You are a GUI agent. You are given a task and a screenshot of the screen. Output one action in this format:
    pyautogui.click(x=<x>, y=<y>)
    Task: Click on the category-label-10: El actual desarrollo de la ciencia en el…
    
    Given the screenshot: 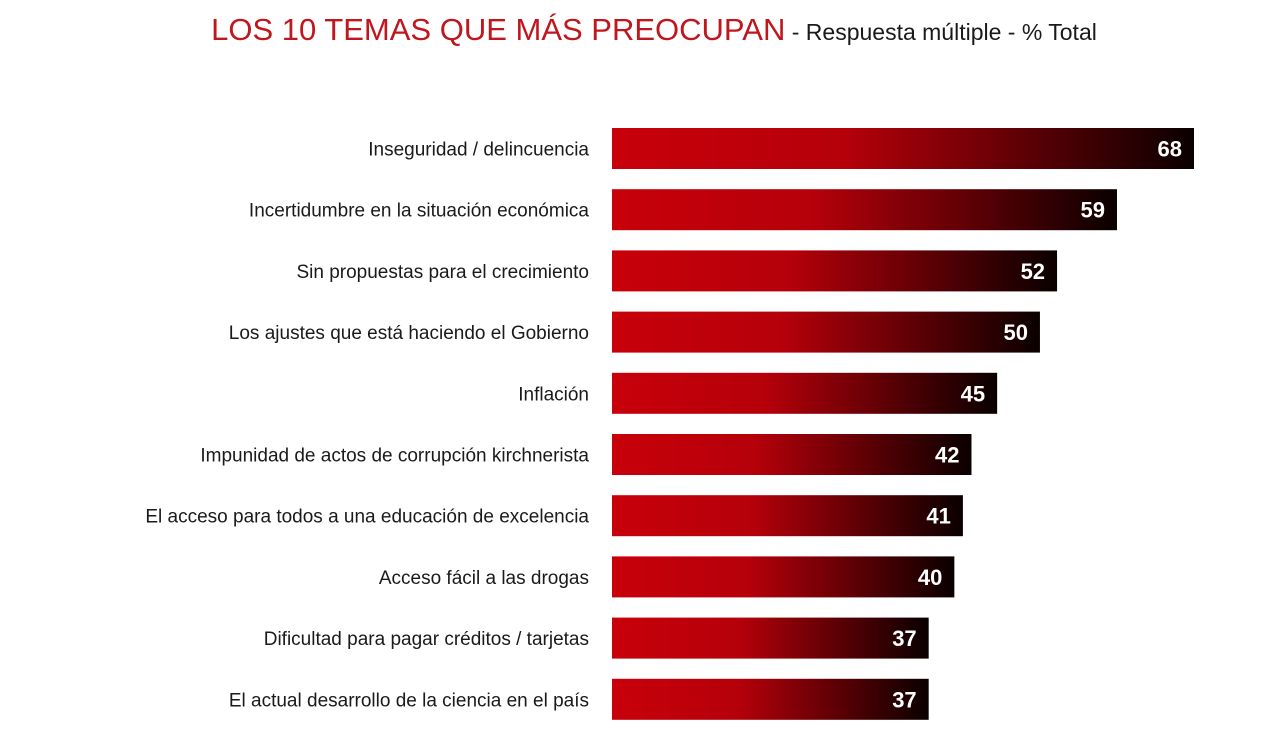 What is the action you would take?
    pyautogui.click(x=409, y=700)
    